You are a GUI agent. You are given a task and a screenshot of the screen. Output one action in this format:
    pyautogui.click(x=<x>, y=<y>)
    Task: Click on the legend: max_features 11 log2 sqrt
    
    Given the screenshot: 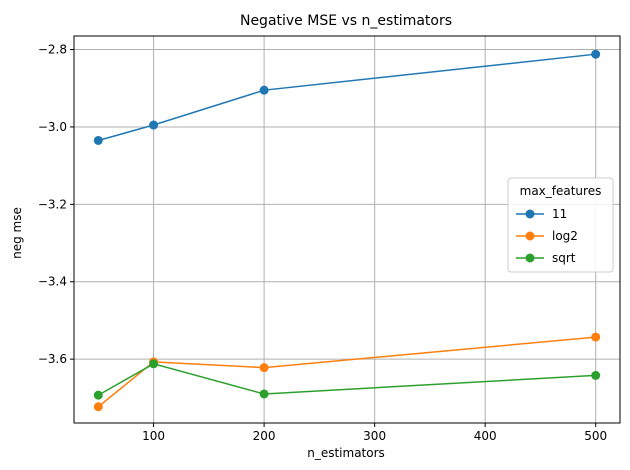 What is the action you would take?
    pyautogui.click(x=560, y=225)
    